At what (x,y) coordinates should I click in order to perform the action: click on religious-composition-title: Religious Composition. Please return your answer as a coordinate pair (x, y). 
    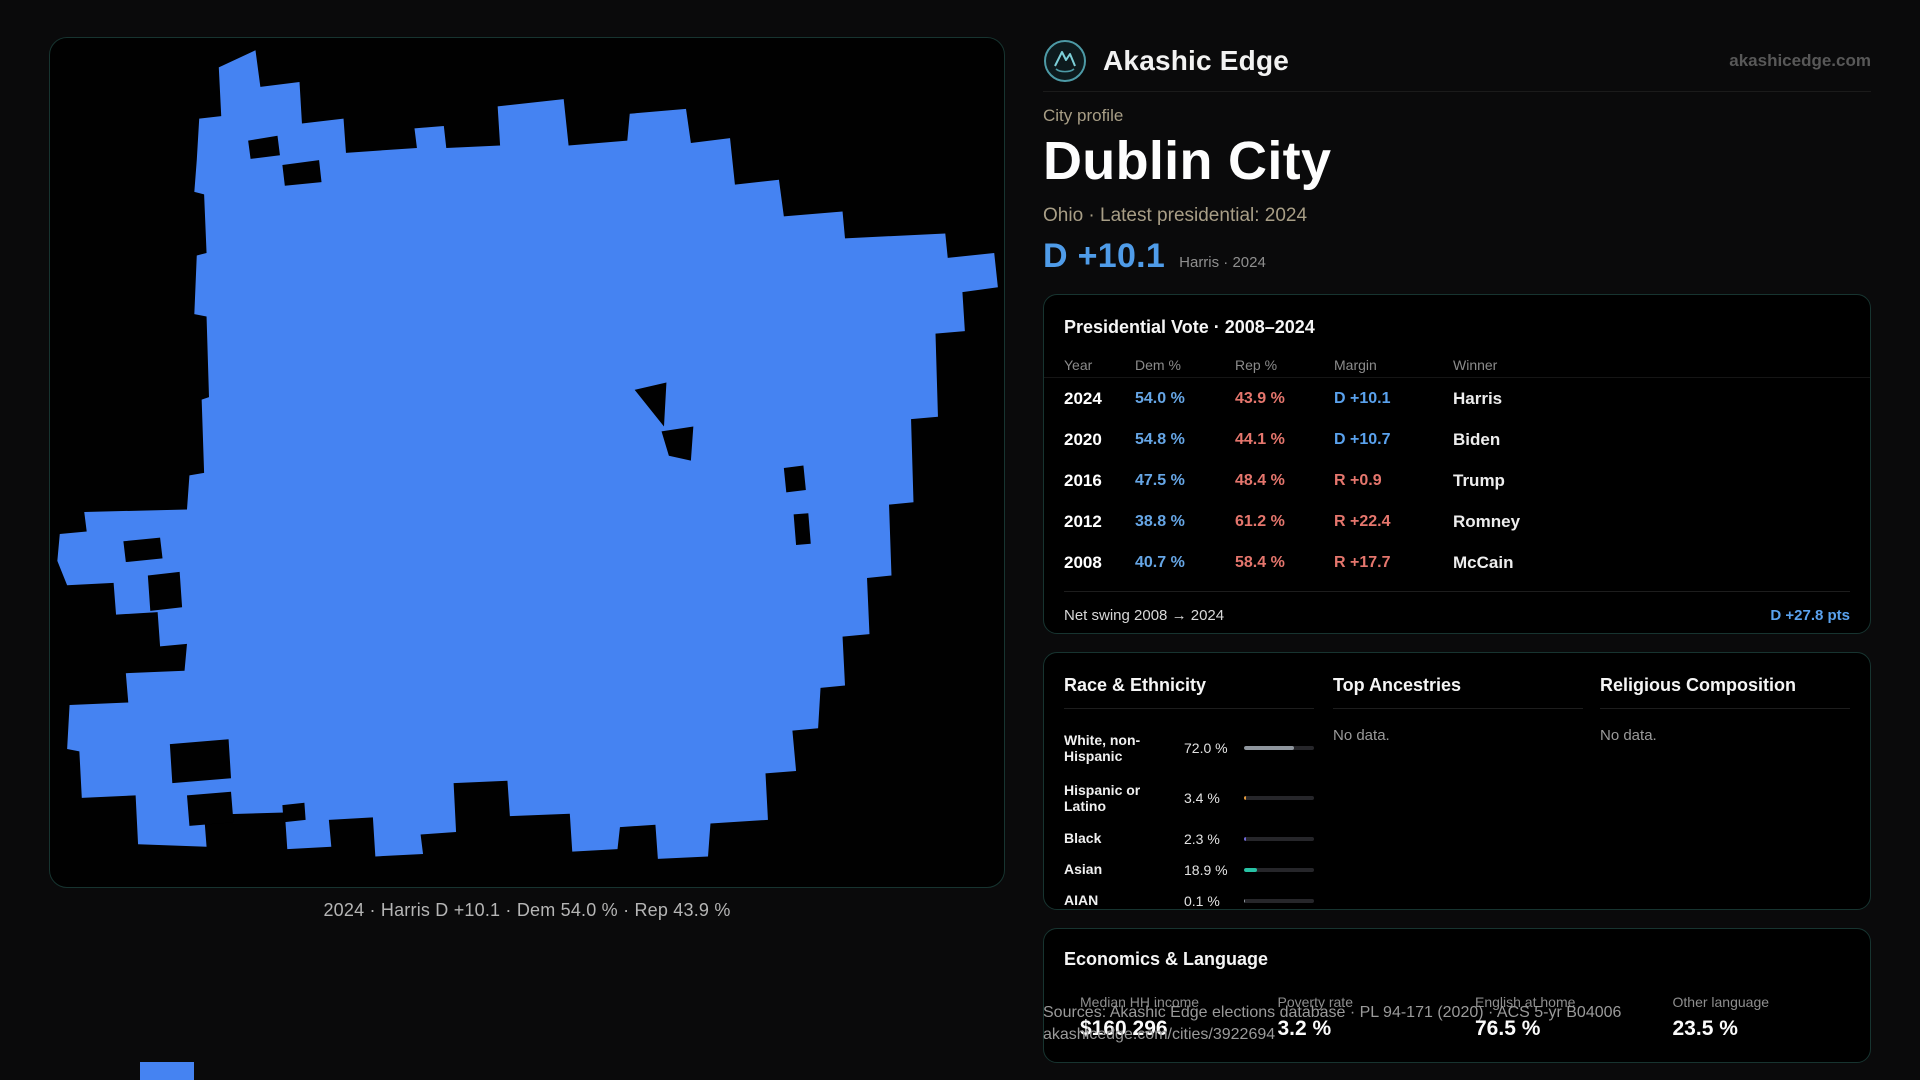
    Looking at the image, I should click on (1725, 692).